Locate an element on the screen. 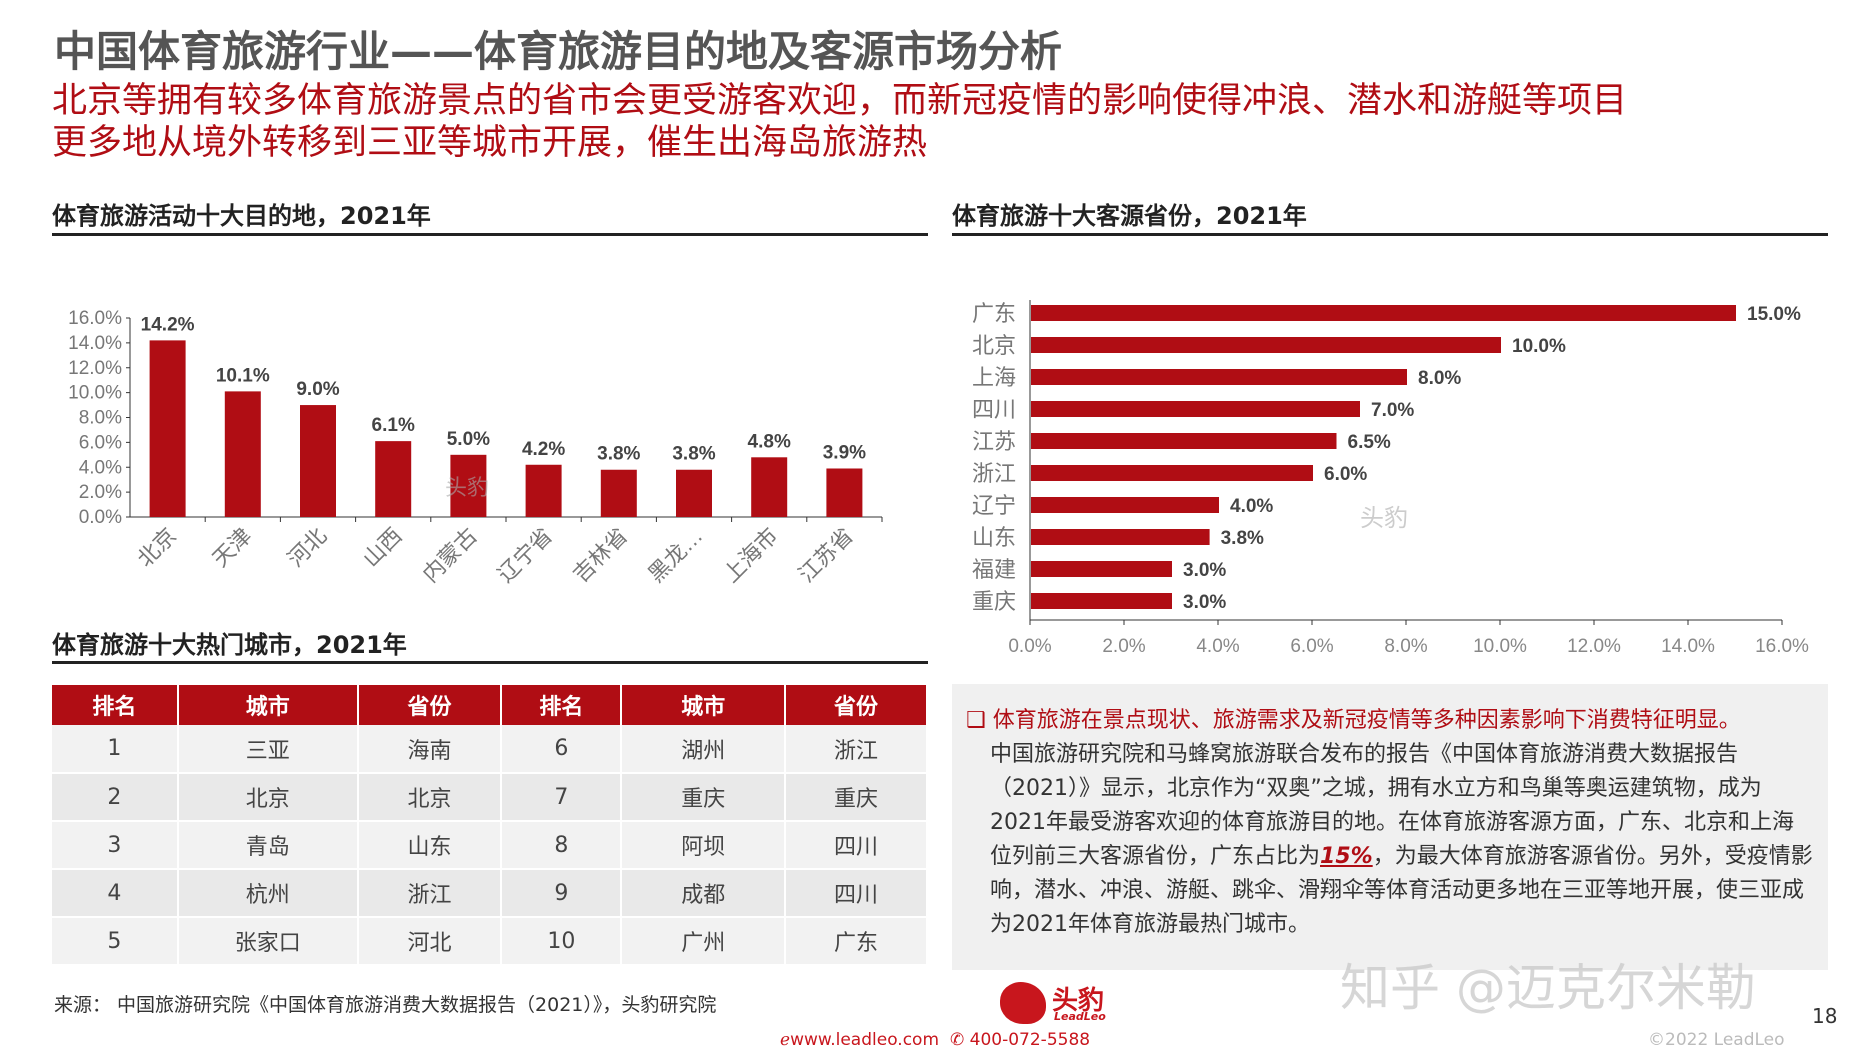  table-cell: 海南 is located at coordinates (430, 749).